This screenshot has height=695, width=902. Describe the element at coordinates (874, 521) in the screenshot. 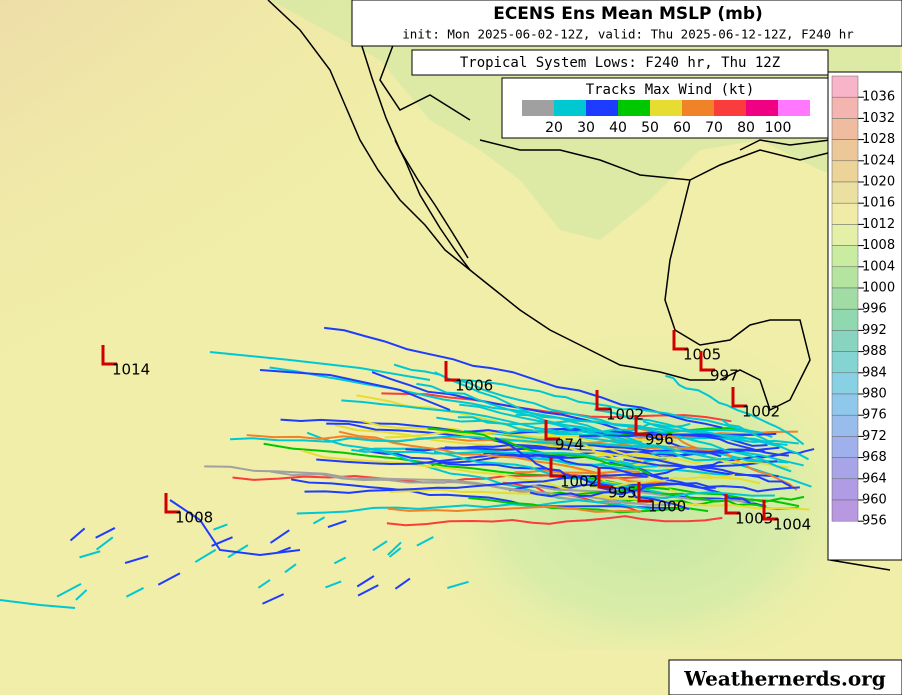

I see `pressure-label: 956` at that location.